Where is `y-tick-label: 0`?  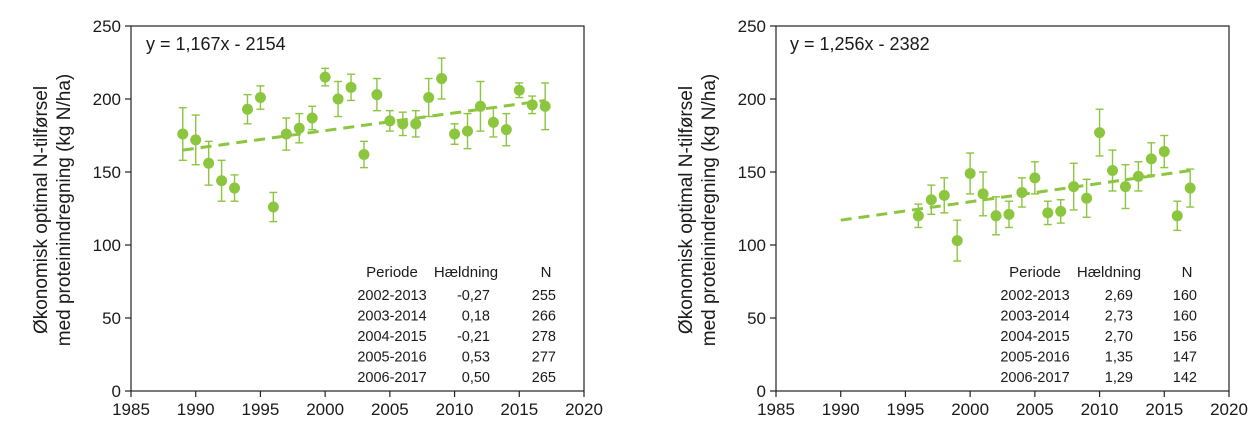 y-tick-label: 0 is located at coordinates (761, 391).